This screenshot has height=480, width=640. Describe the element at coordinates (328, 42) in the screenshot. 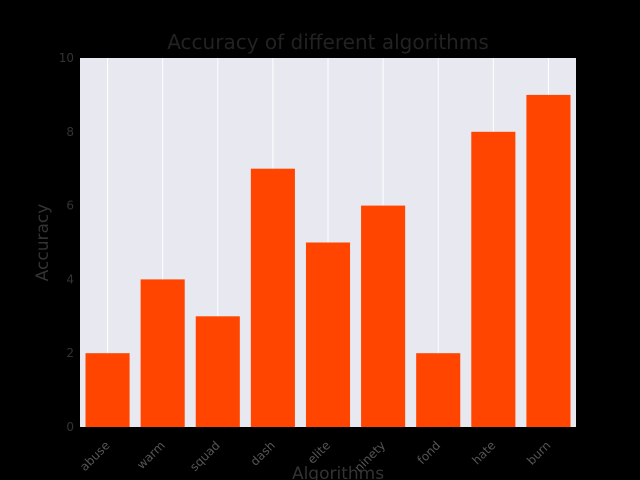

I see `chart-title: Accuracy of different algorithms` at that location.